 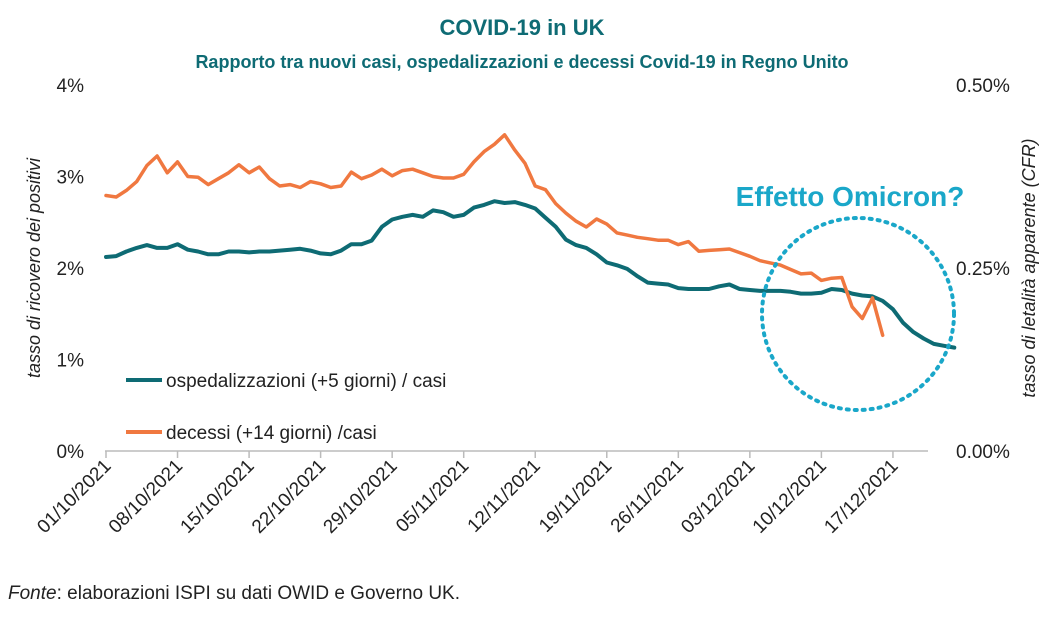 I want to click on x-tick-label: 19/11/2021, so click(x=575, y=496).